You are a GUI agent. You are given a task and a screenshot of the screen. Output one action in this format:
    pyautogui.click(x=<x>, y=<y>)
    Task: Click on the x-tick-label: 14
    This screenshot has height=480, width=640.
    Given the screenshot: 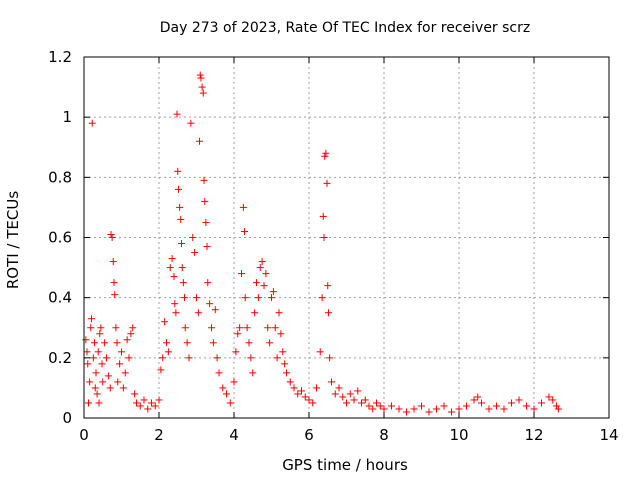 What is the action you would take?
    pyautogui.click(x=608, y=435)
    